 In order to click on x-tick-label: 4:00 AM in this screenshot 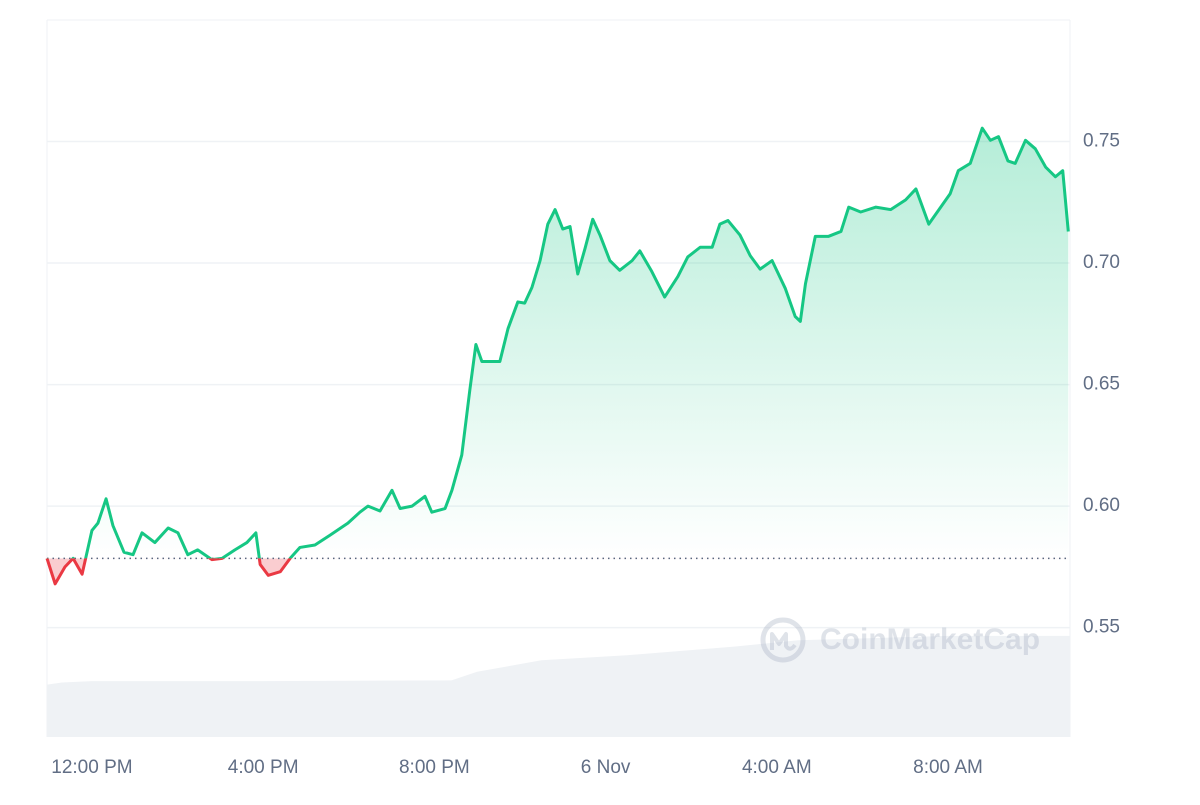, I will do `click(777, 767)`.